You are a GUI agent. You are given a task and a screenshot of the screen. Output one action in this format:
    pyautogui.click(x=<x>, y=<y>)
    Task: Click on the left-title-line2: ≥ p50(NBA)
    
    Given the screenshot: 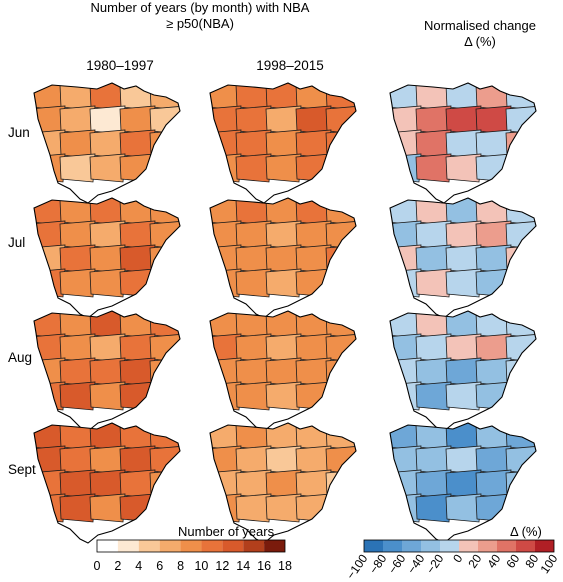 What is the action you would take?
    pyautogui.click(x=200, y=23)
    